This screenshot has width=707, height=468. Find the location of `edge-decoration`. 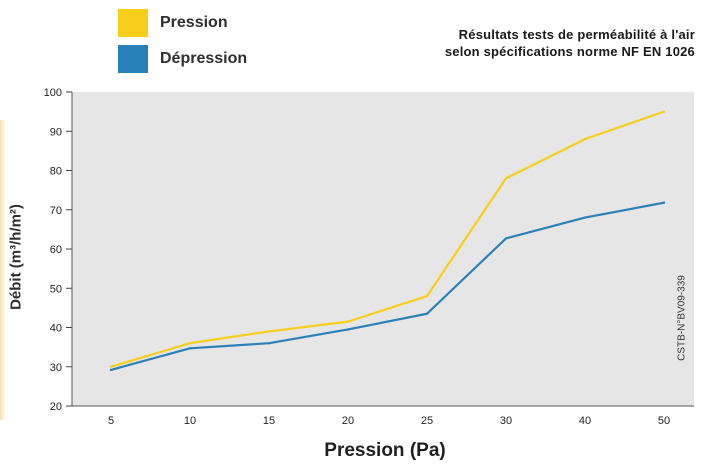

edge-decoration is located at coordinates (3, 270).